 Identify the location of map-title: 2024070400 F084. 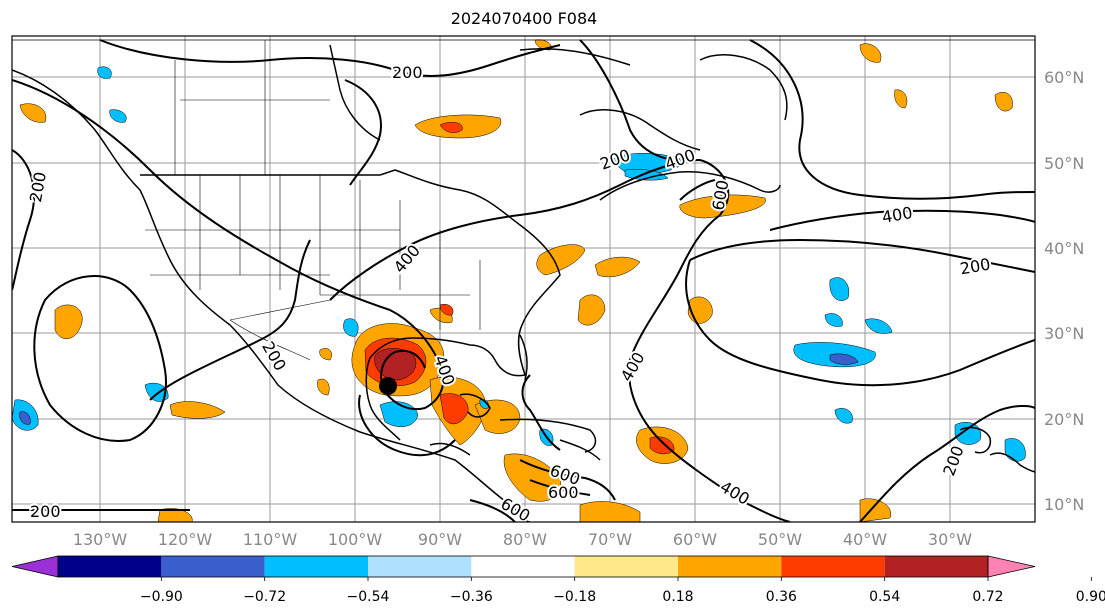
(524, 18).